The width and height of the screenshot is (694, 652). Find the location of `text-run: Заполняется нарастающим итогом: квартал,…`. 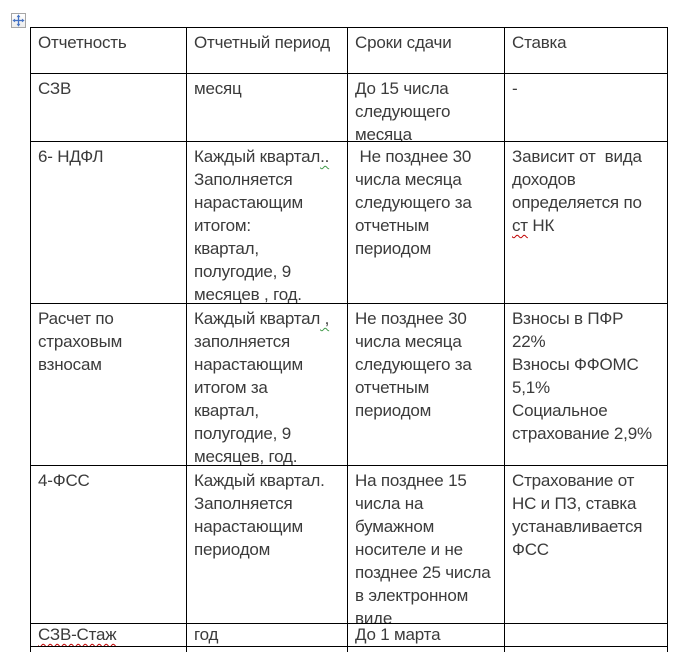

text-run: Заполняется нарастающим итогом: квартал,… is located at coordinates (249, 237).